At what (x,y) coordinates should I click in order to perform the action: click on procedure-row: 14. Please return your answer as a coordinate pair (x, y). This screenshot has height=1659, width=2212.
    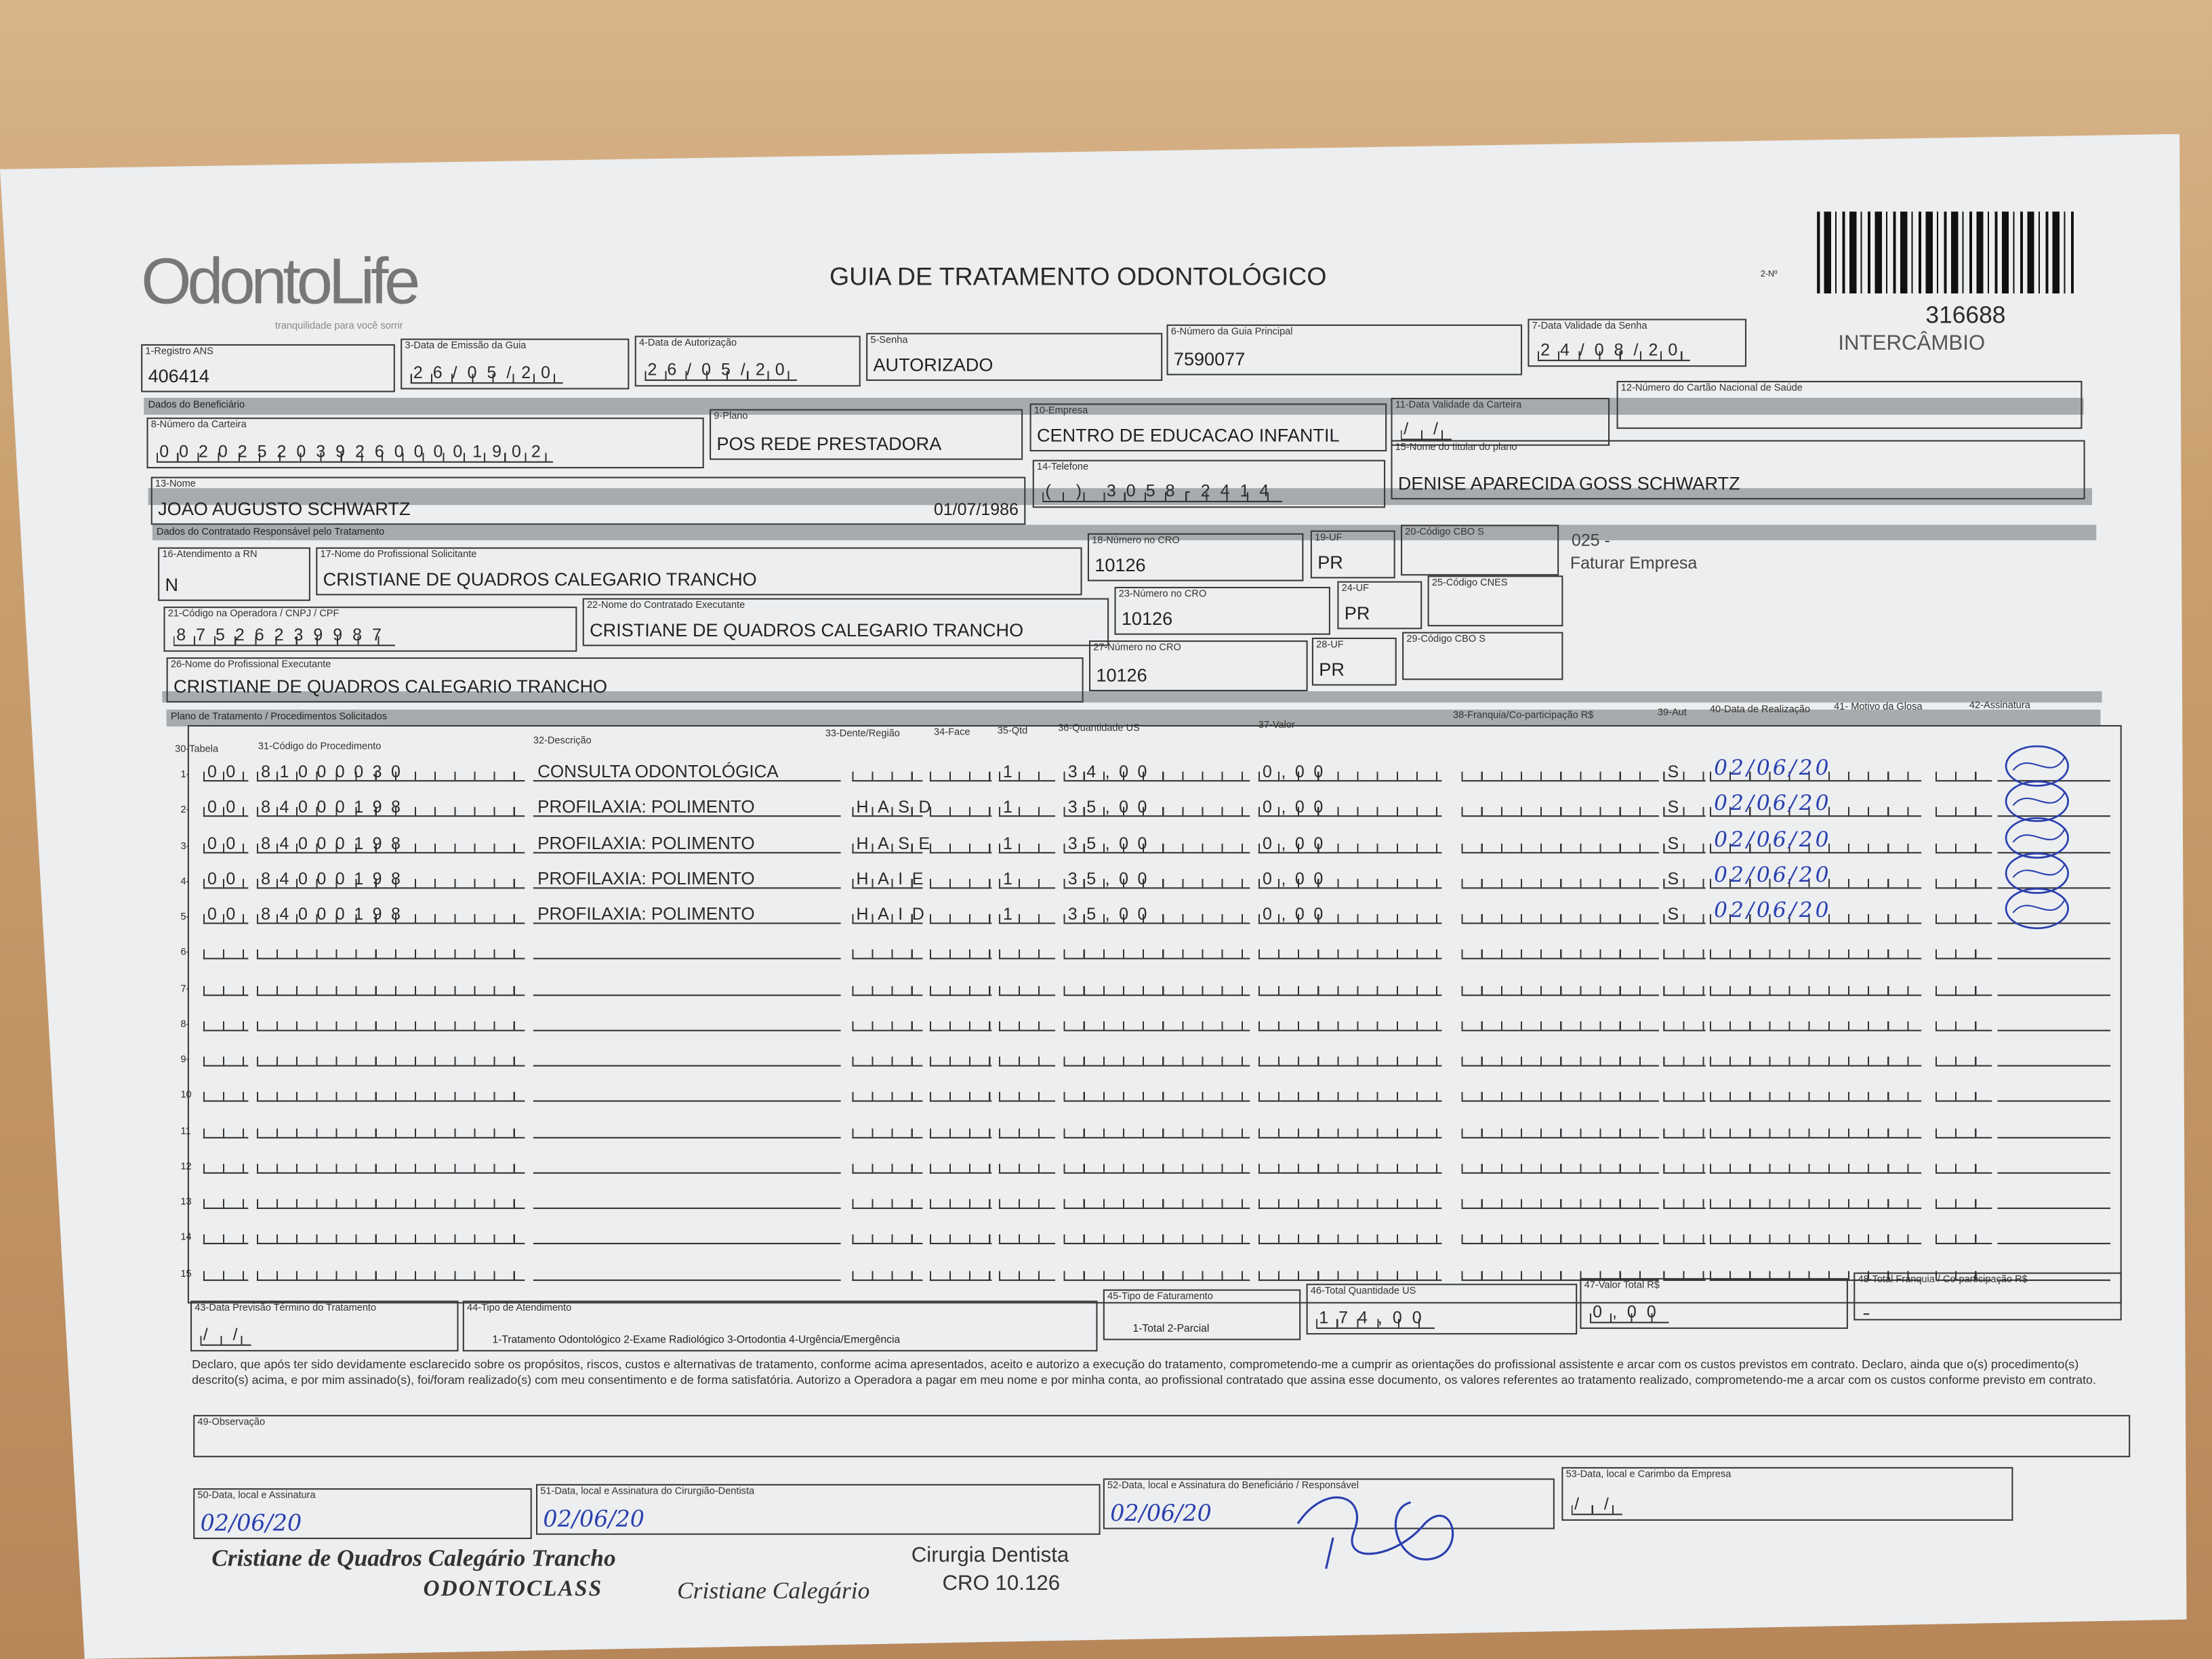
    Looking at the image, I should click on (1148, 1235).